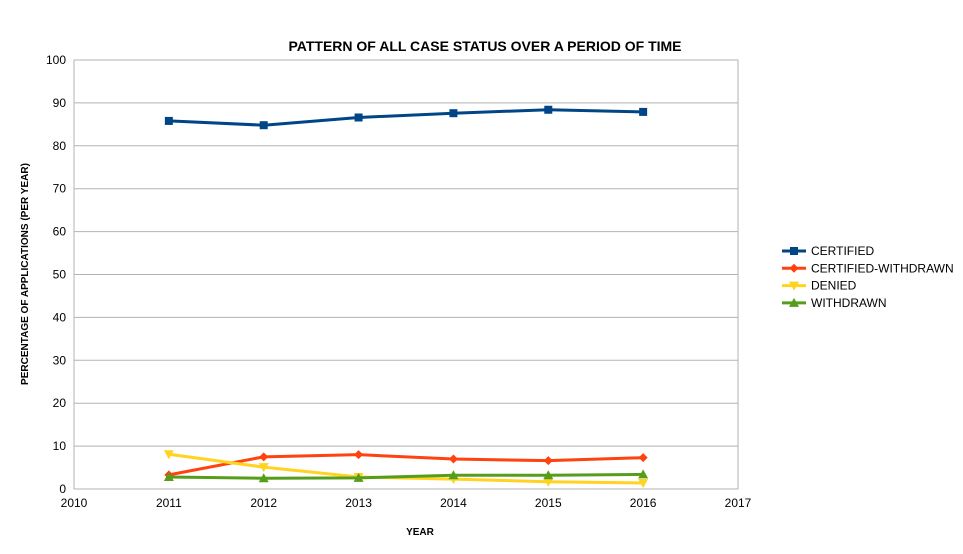  I want to click on series-certified, so click(406, 117).